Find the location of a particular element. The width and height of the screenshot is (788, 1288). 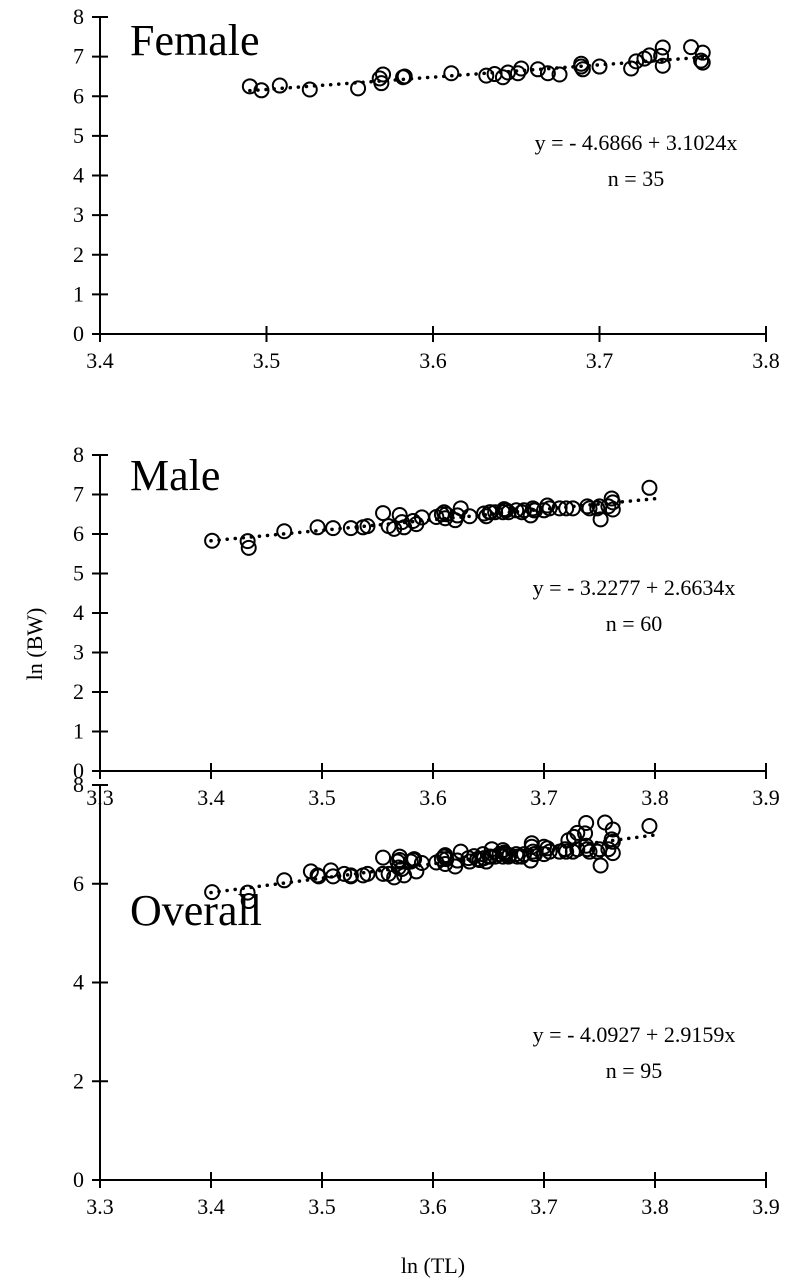

female-y-tick-label: 4 is located at coordinates (78, 175).